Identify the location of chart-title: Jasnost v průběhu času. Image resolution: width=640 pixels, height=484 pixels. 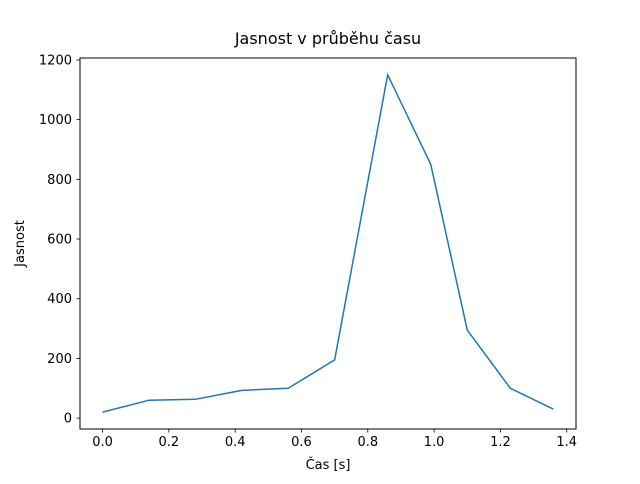
(327, 38).